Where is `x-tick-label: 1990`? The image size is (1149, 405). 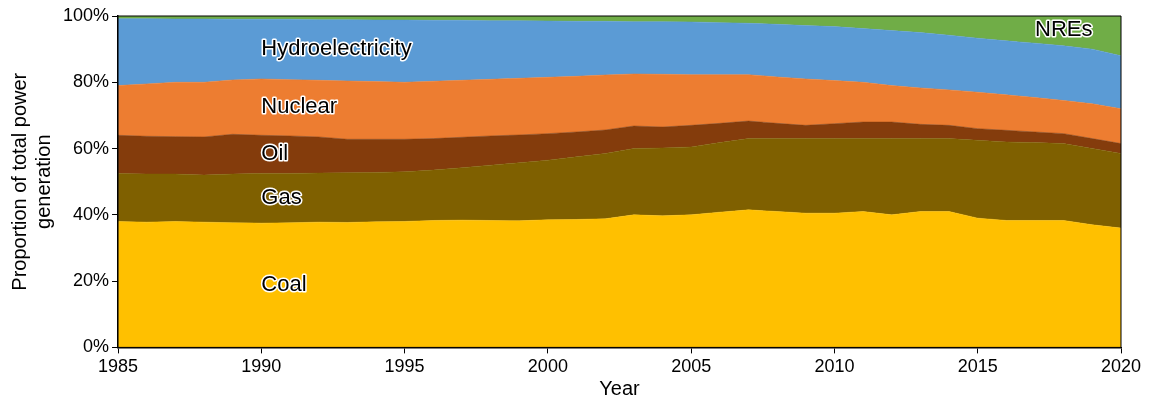 x-tick-label: 1990 is located at coordinates (261, 366).